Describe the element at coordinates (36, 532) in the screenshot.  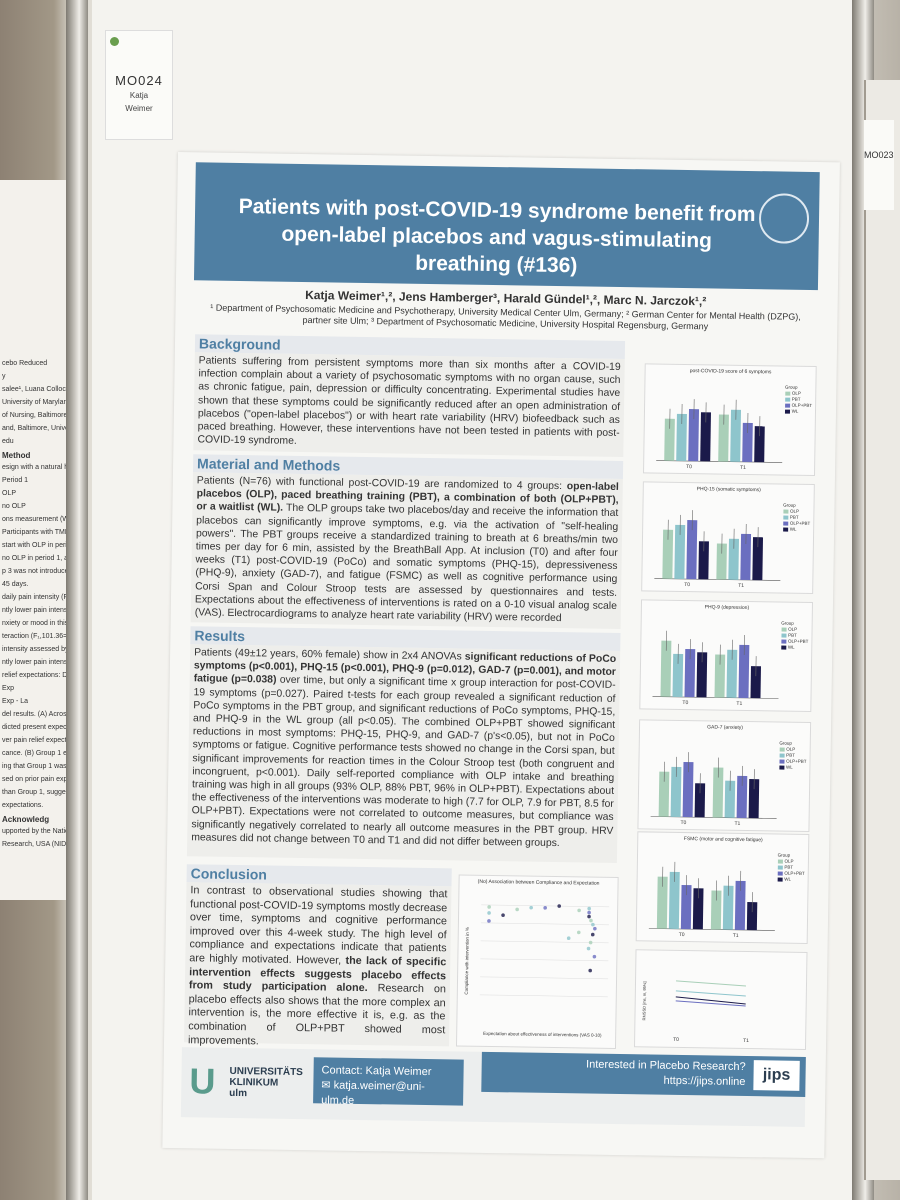
I see `neighbor-text-line: Participants with TMD` at that location.